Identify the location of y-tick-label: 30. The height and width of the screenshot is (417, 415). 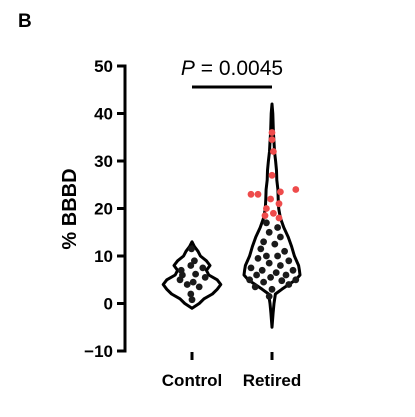
(103, 161).